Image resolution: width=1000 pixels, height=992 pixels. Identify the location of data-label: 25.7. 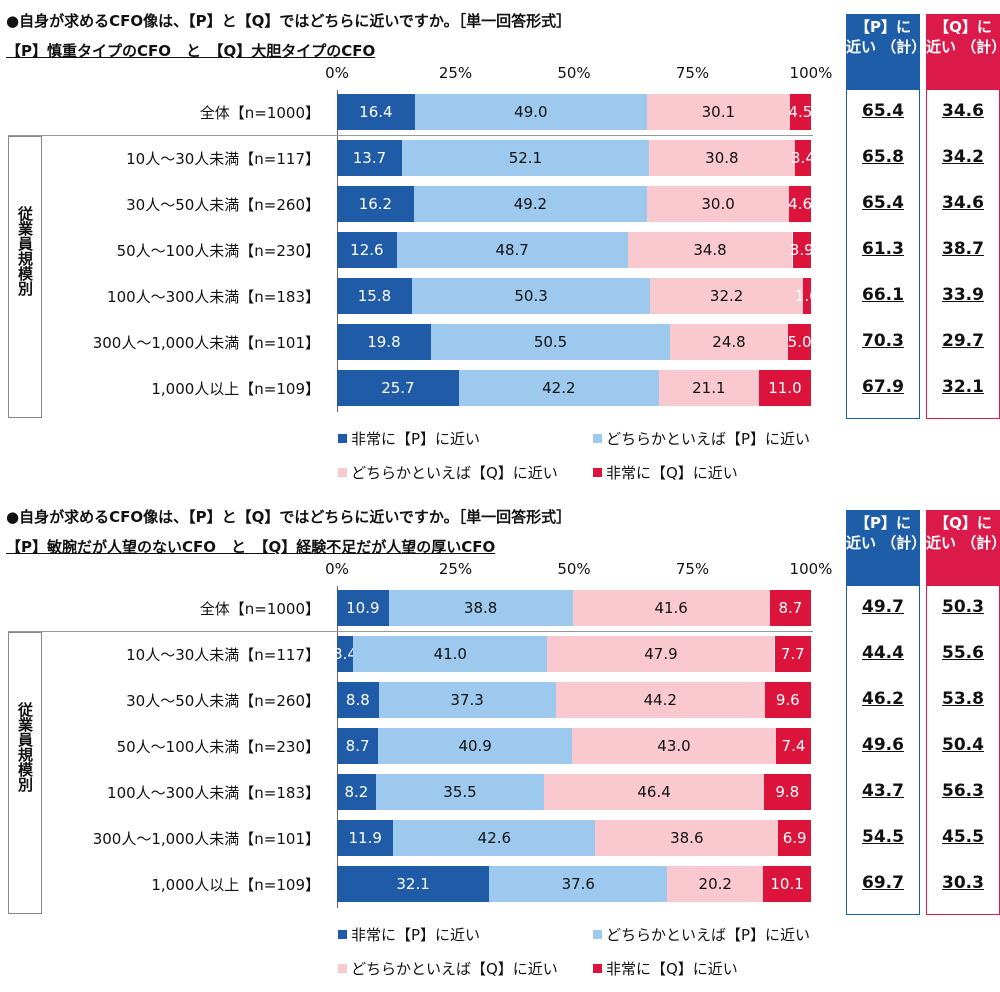
(398, 388).